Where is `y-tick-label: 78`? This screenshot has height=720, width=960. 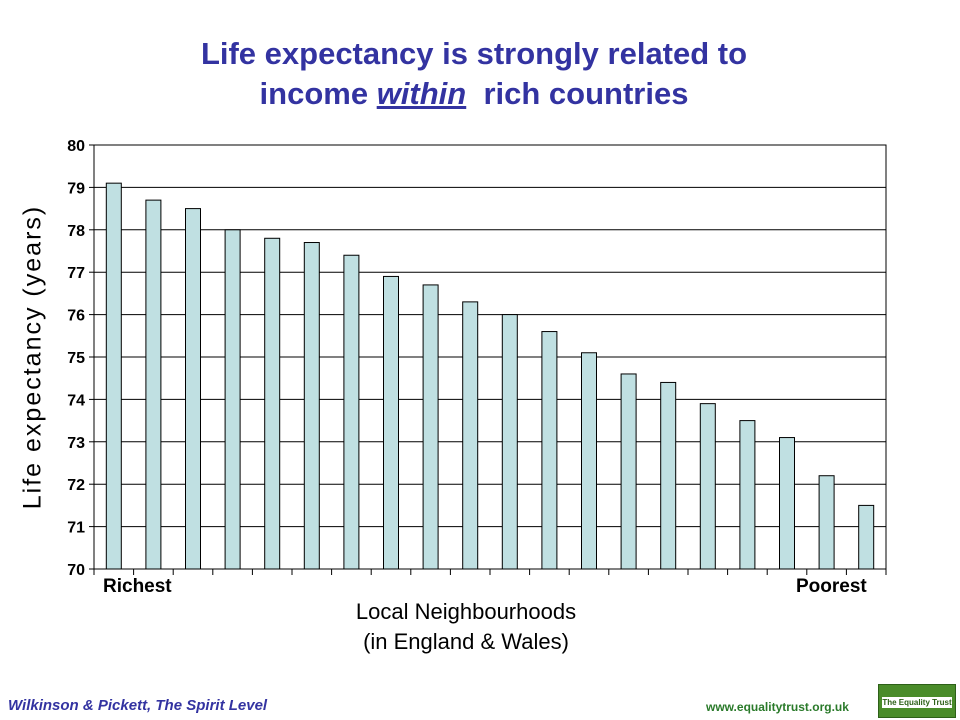 y-tick-label: 78 is located at coordinates (76, 231).